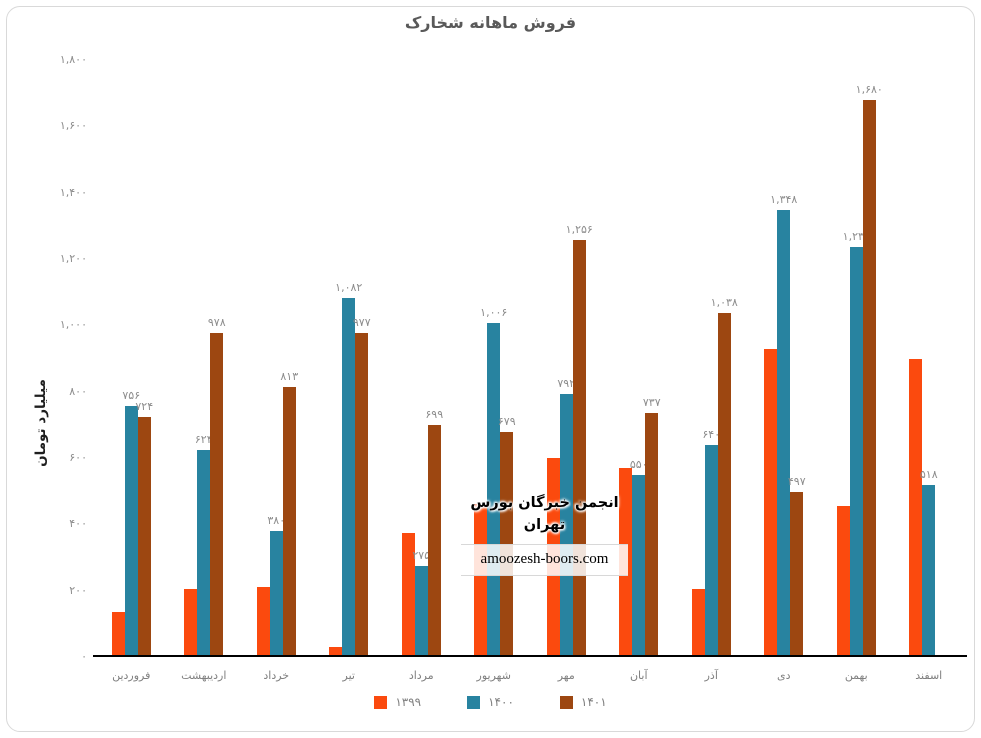 Image resolution: width=981 pixels, height=738 pixels. Describe the element at coordinates (78, 524) in the screenshot. I see `y-tick-label: ۴۰۰` at that location.